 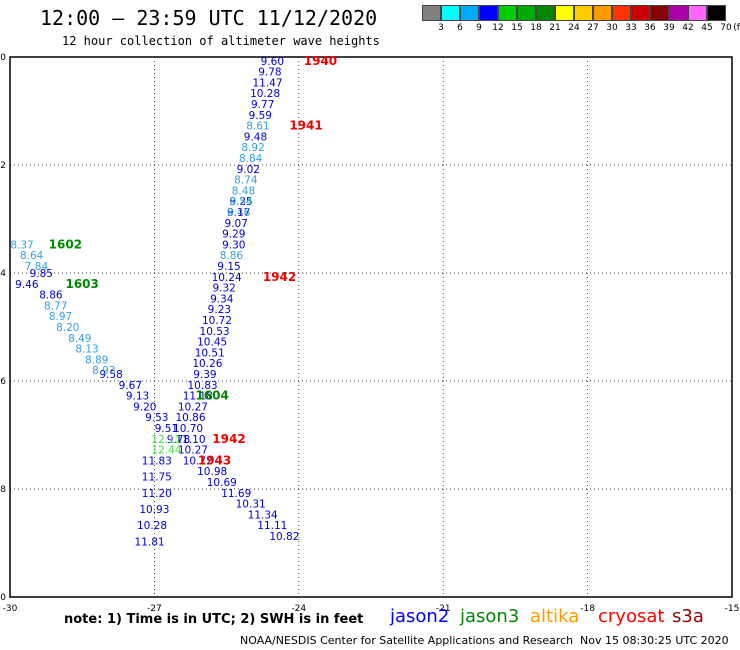 What do you see at coordinates (156, 418) in the screenshot?
I see `data-point-label: 9.53` at bounding box center [156, 418].